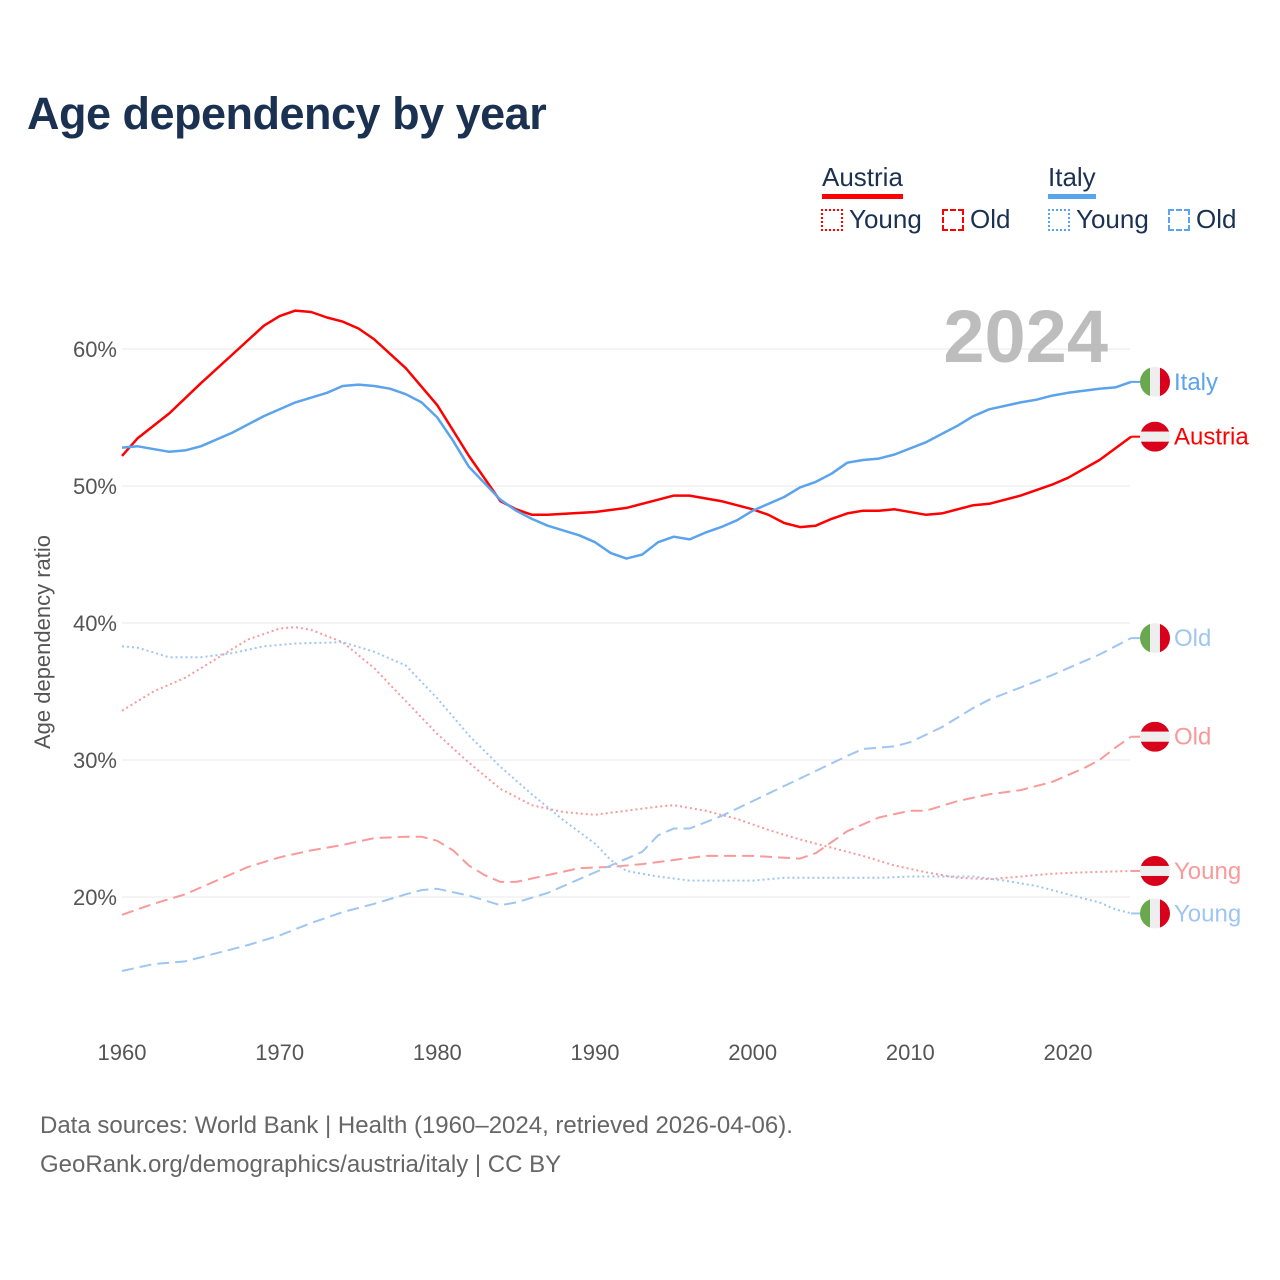 This screenshot has height=1280, width=1280. What do you see at coordinates (1196, 382) in the screenshot?
I see `series-end-label: Italy` at bounding box center [1196, 382].